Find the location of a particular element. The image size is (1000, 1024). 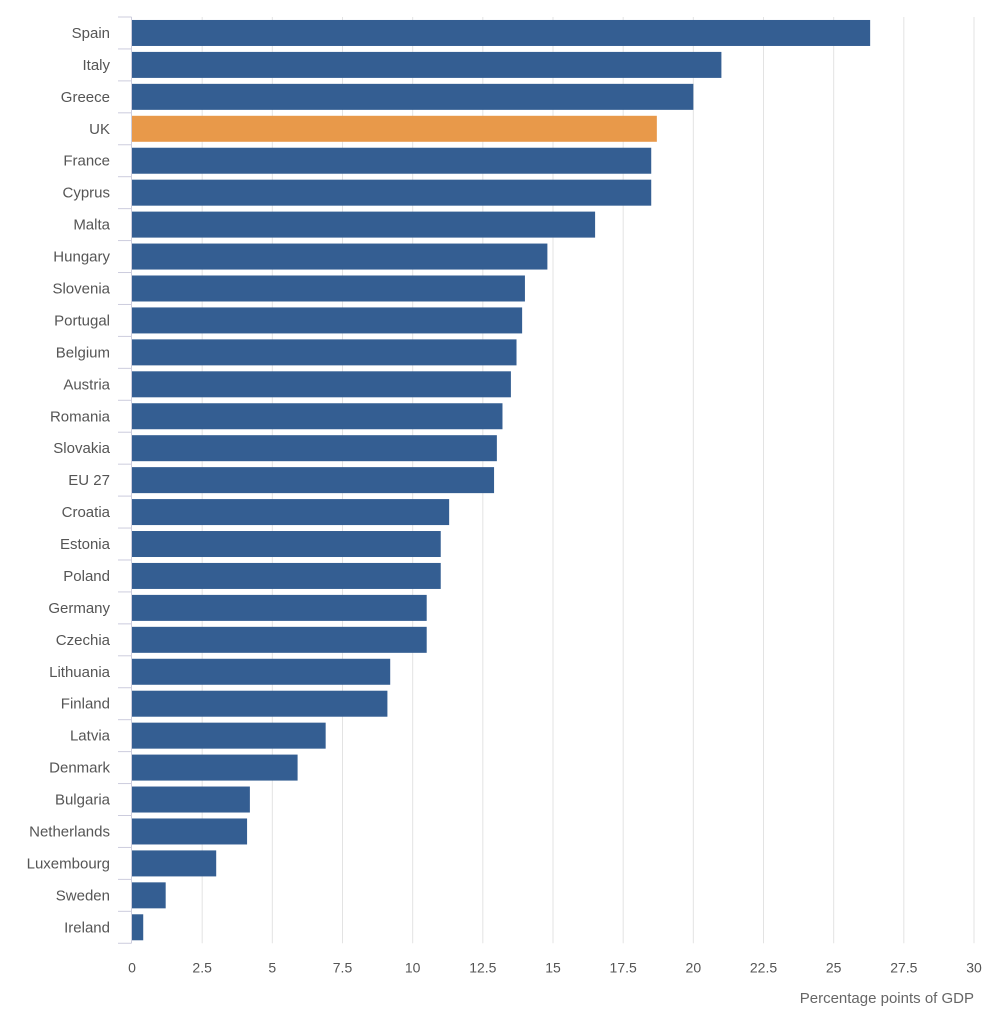

category-label: Austria is located at coordinates (86, 384).